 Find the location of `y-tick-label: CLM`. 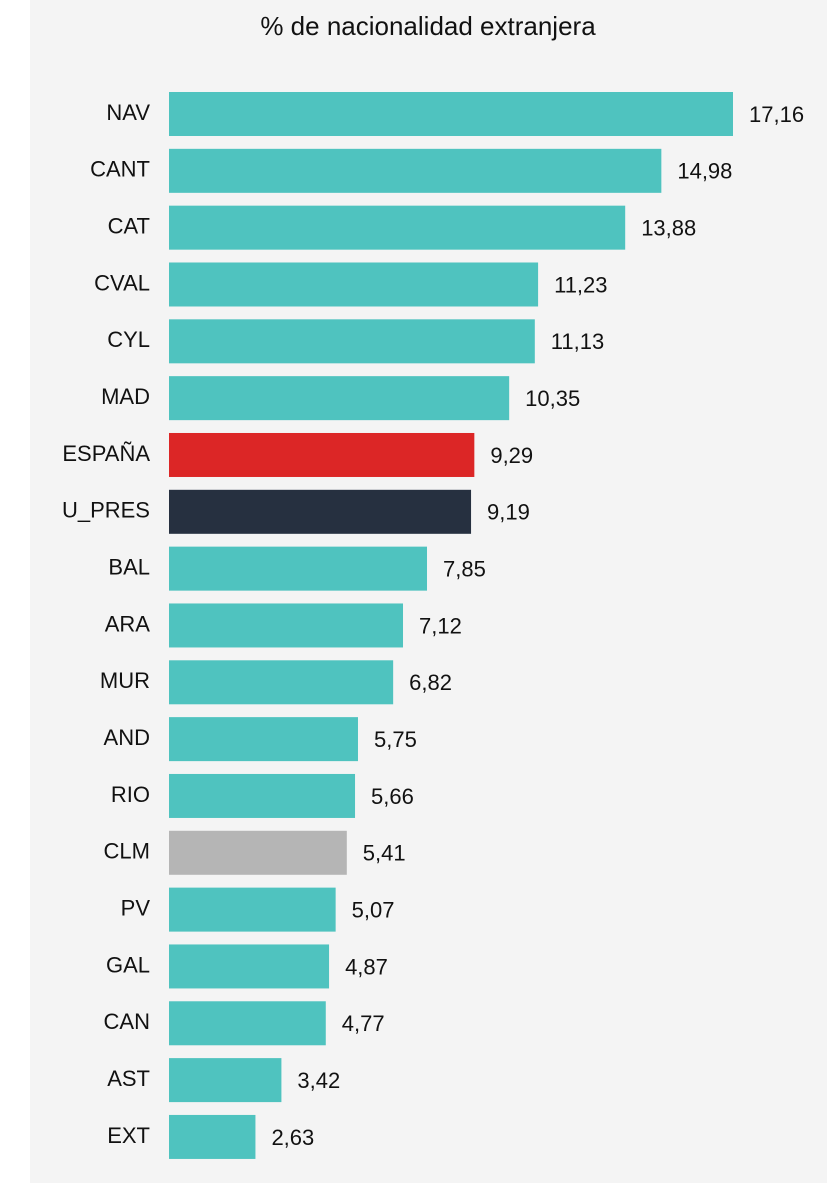

y-tick-label: CLM is located at coordinates (127, 851).